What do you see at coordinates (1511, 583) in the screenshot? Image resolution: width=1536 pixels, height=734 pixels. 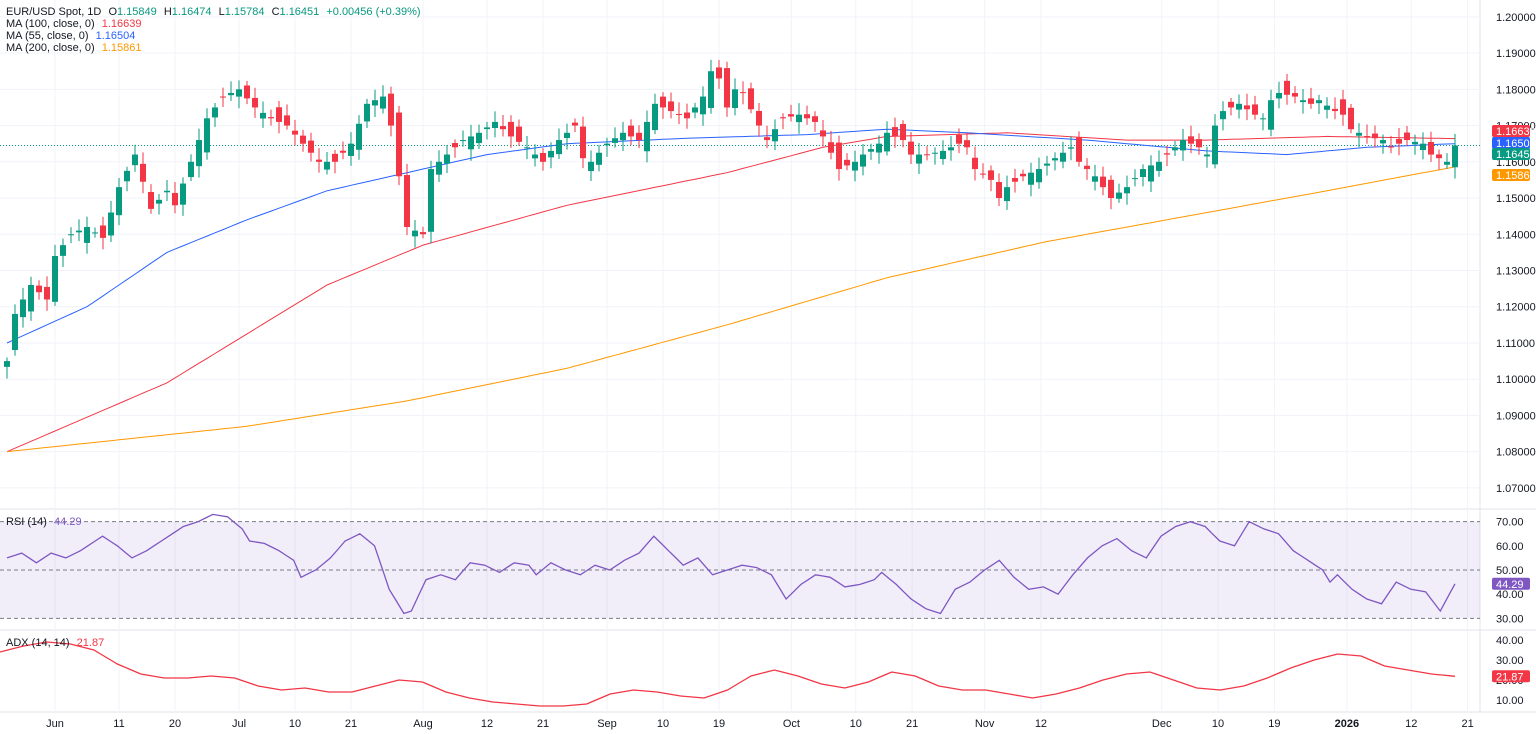 I see `rsi-badge-bg` at bounding box center [1511, 583].